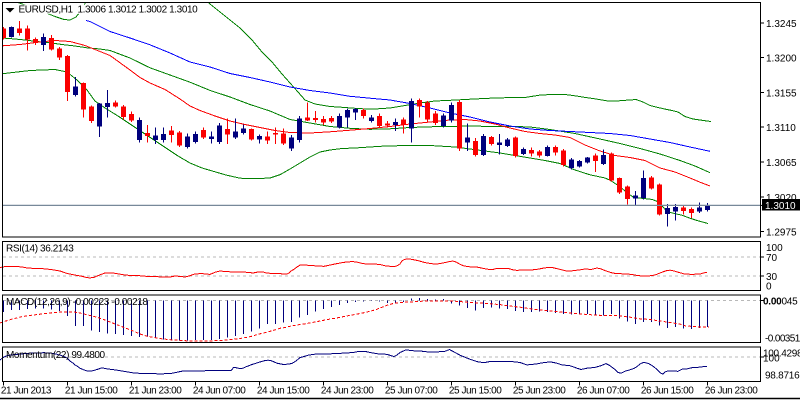 The image size is (800, 405). Describe the element at coordinates (781, 233) in the screenshot. I see `svg-text: 1.2975` at that location.